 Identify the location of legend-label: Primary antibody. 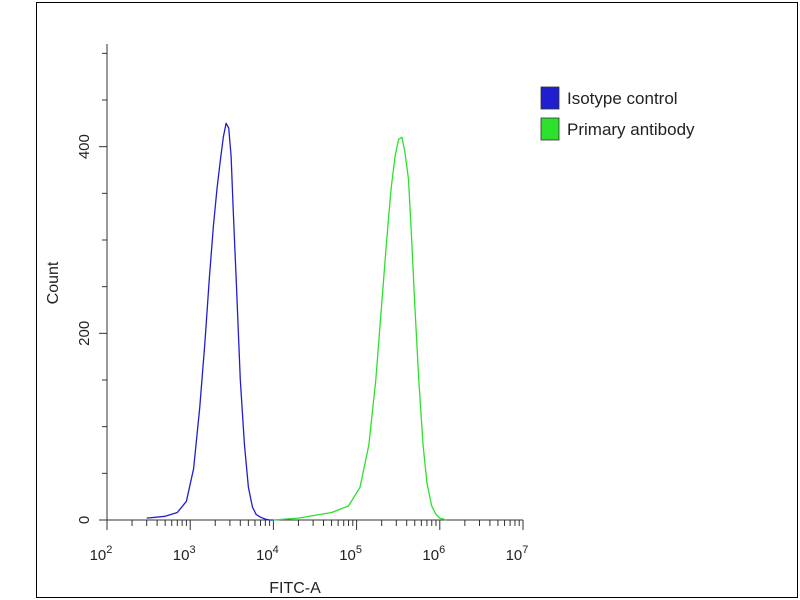
(631, 129).